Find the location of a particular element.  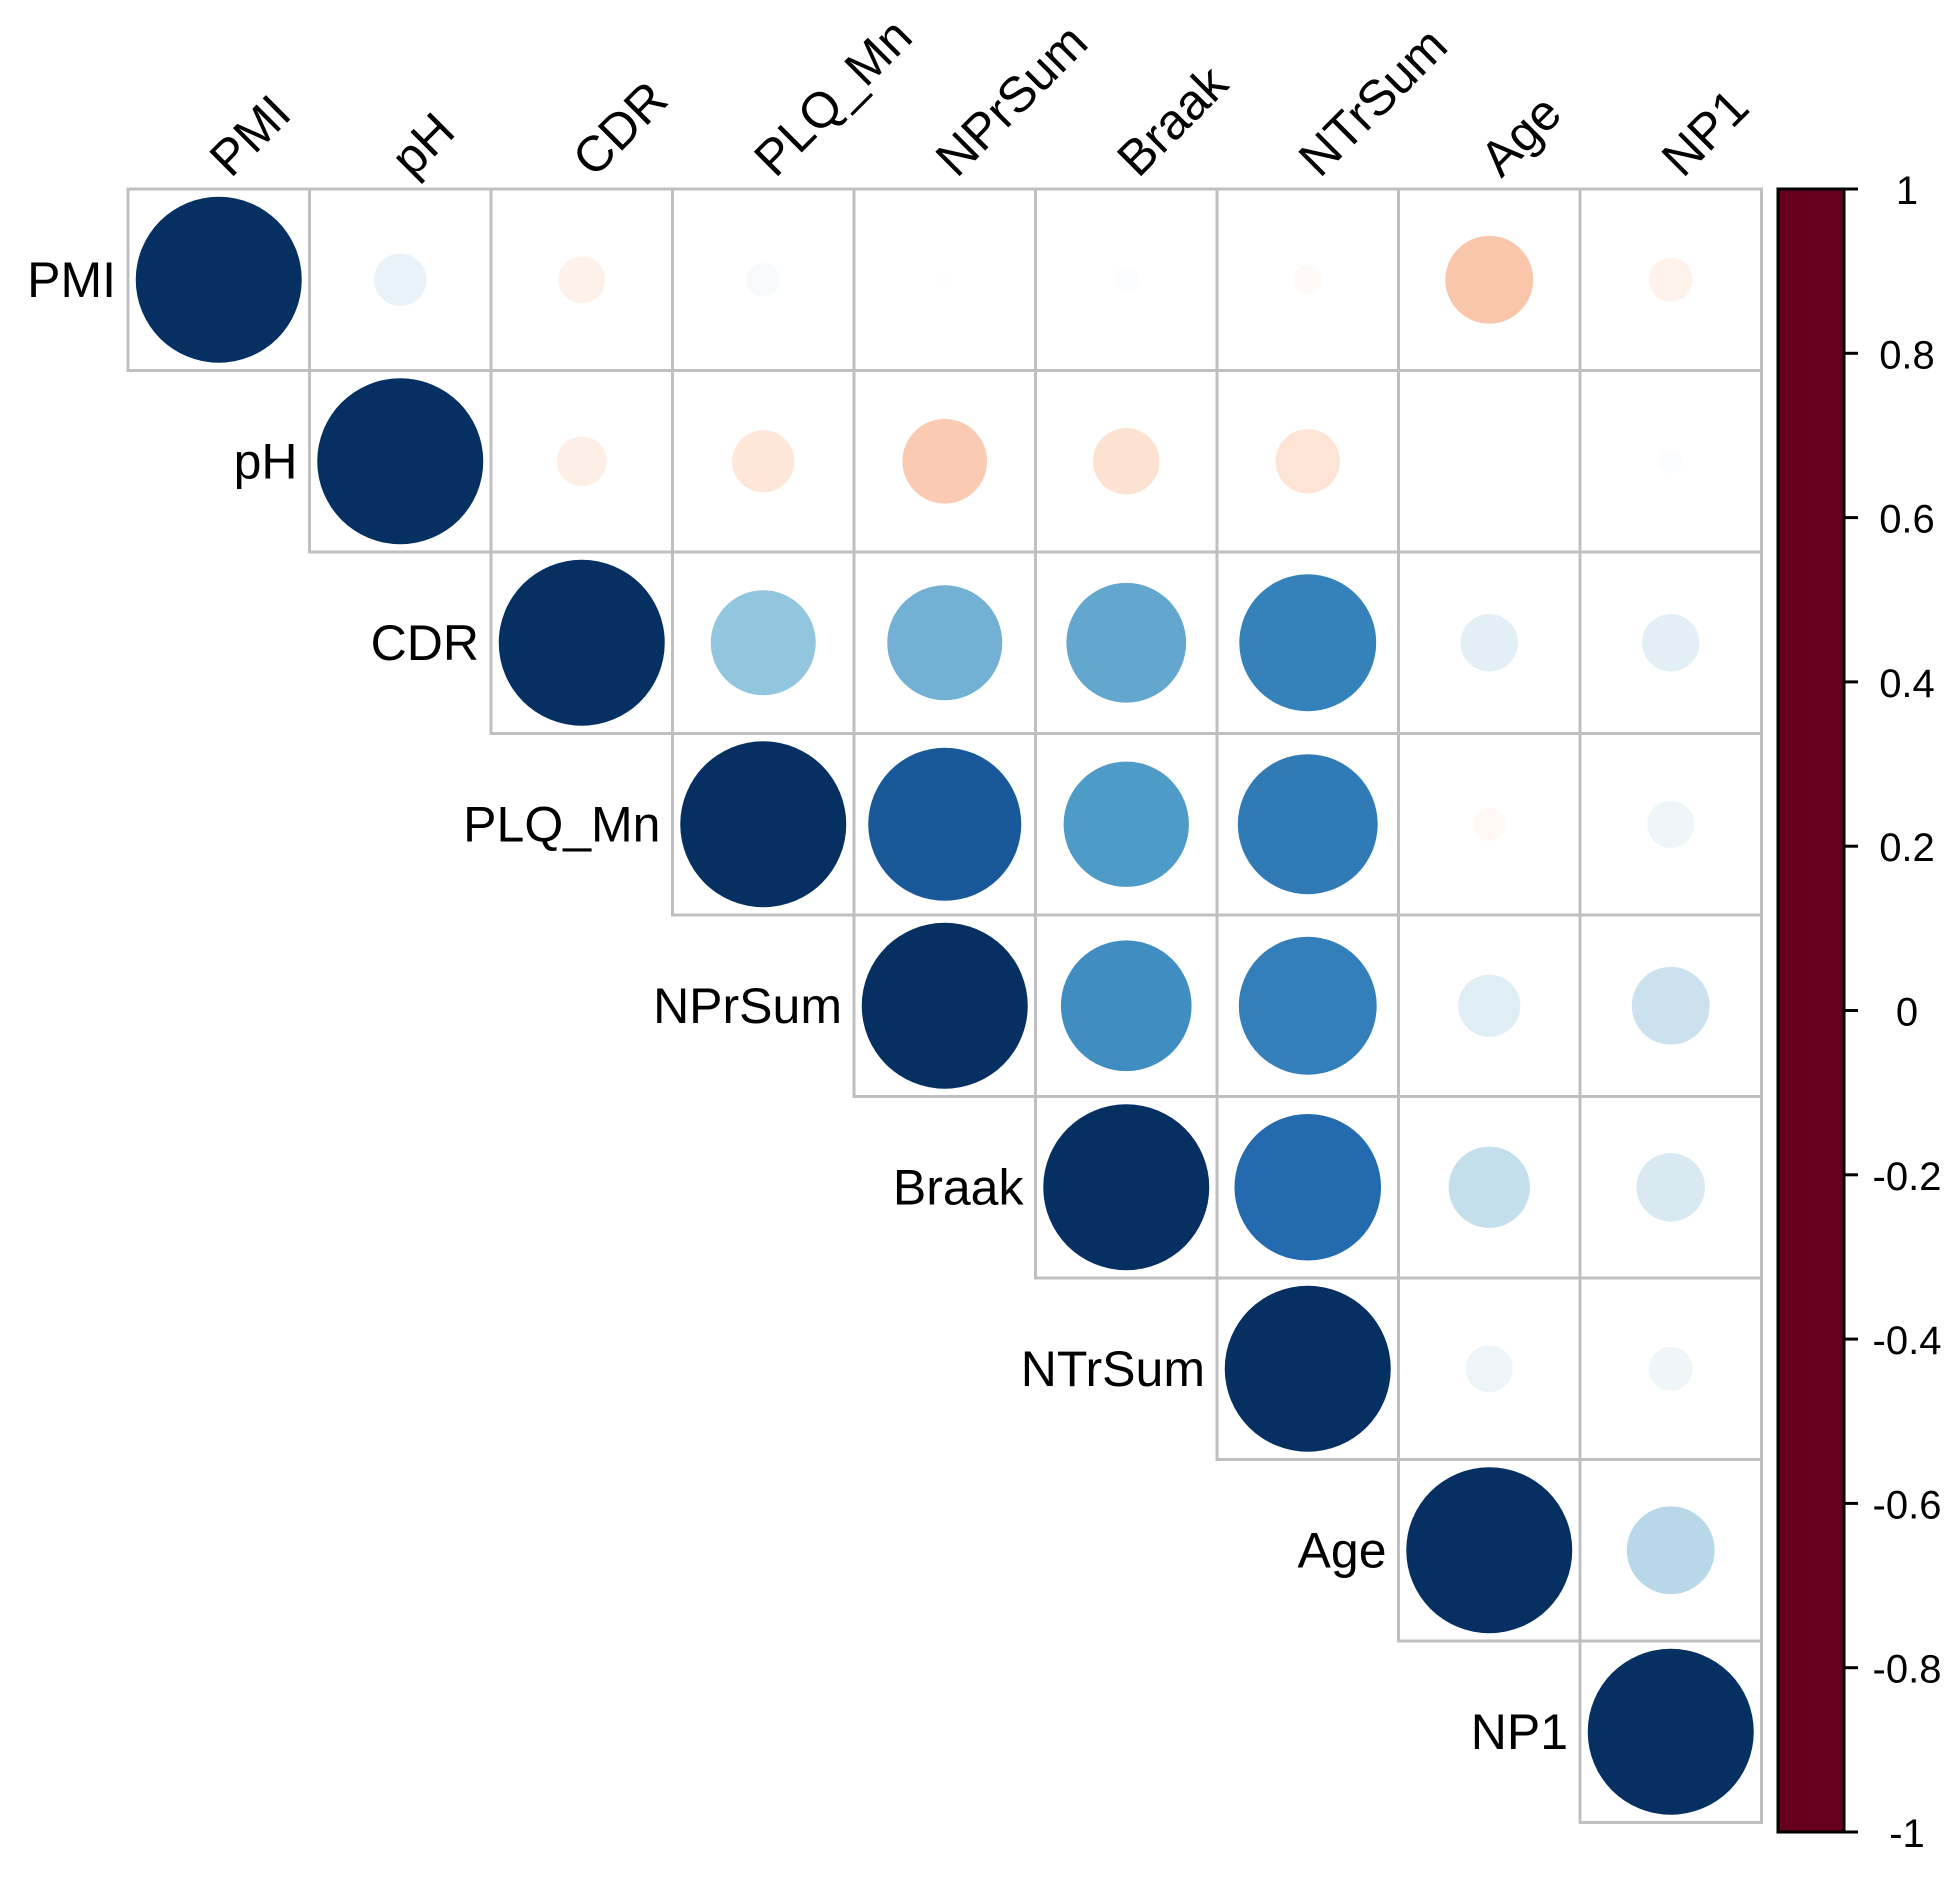

colorbar: 1 0.8 0.6 0.4 0.2 0 -0.2 -0.4 -0.6 -0.8 -1 is located at coordinates (1859, 1012).